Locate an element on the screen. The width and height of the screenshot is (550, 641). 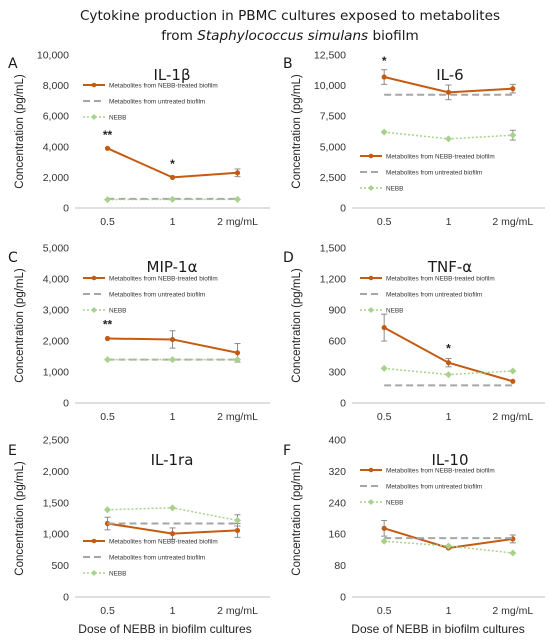
panel-letter: D is located at coordinates (288, 258).